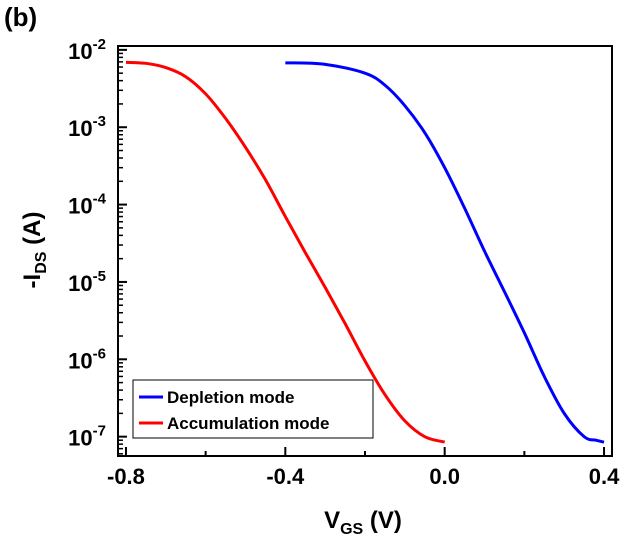  I want to click on y-axis-title: -IDS (A), so click(34, 250).